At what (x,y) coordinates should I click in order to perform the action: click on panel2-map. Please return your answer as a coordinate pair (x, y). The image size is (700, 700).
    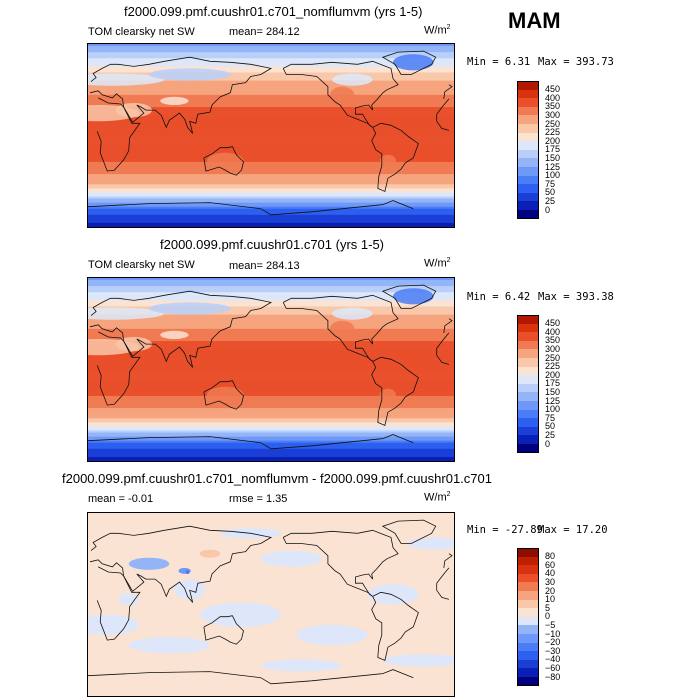
    Looking at the image, I should click on (271, 369).